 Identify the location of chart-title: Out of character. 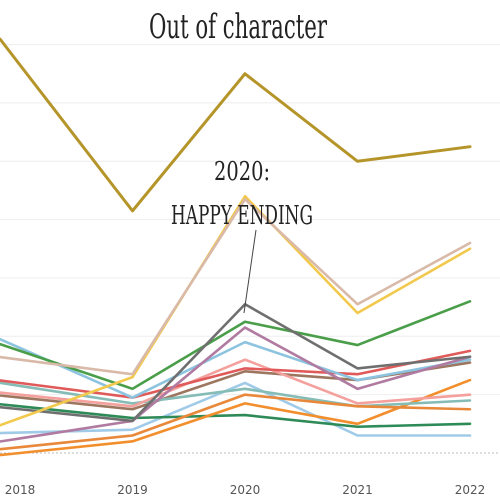
(238, 27).